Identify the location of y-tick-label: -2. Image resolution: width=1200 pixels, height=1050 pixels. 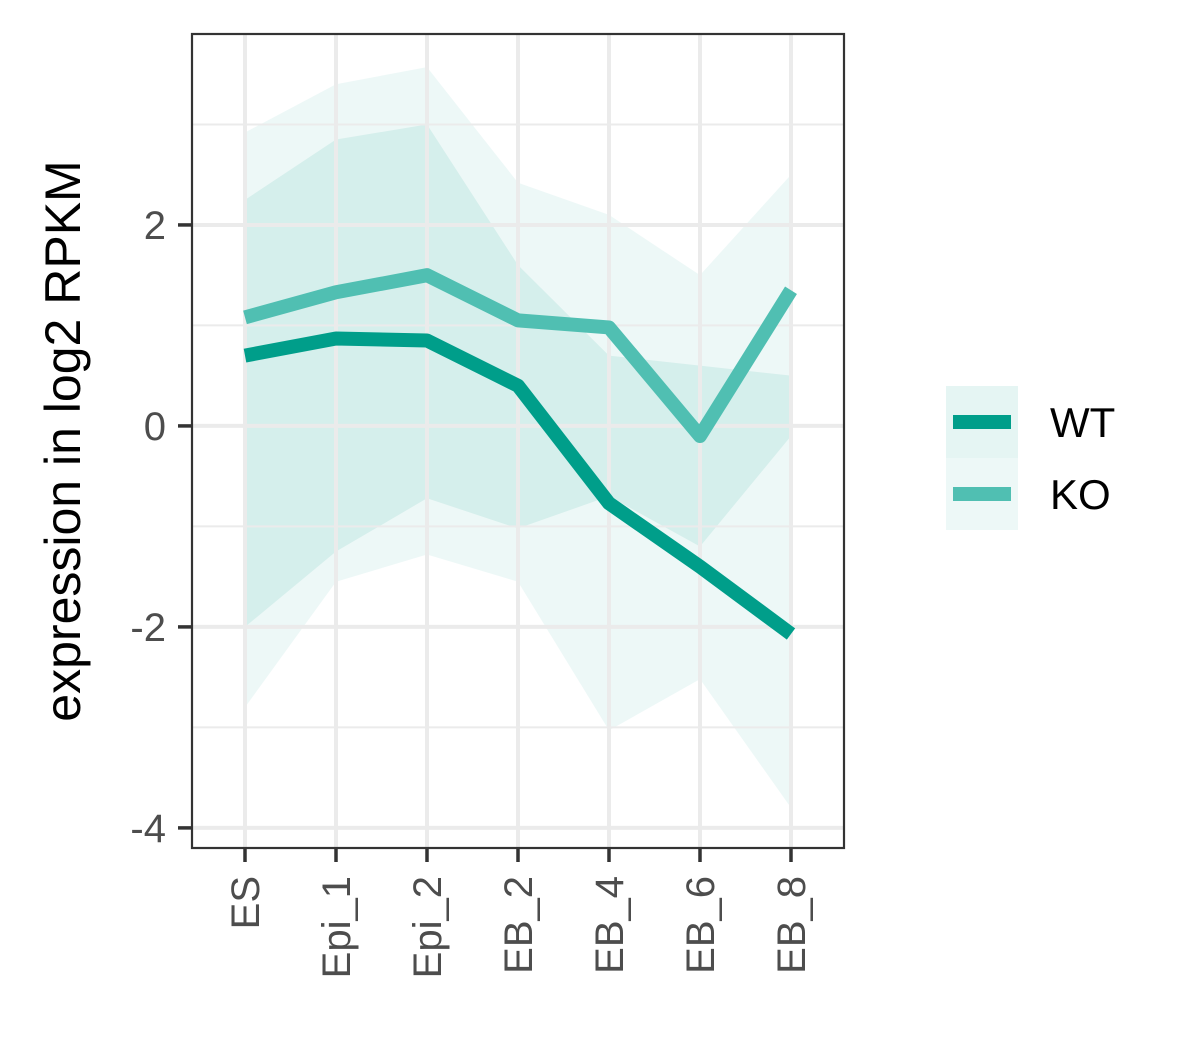
(148, 628).